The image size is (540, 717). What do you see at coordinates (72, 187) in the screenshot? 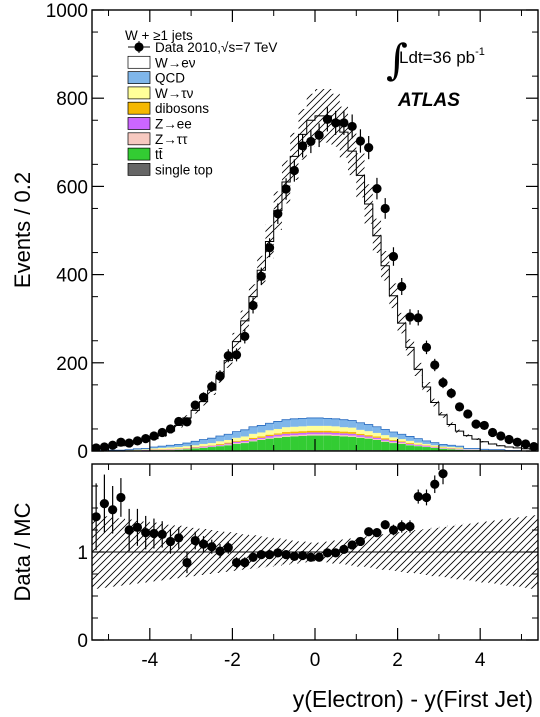
I see `y-tick-label: 600` at bounding box center [72, 187].